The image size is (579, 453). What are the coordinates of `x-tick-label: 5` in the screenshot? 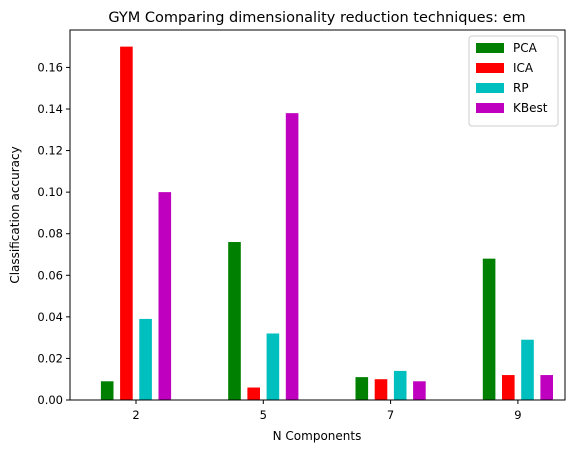 It's located at (263, 415).